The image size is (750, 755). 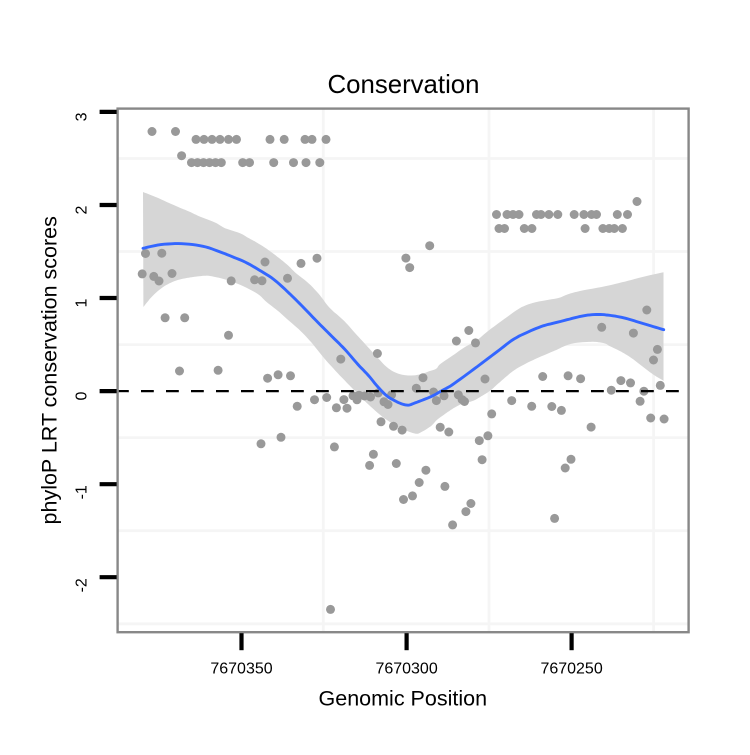 I want to click on svg-text: 7670350, so click(x=241, y=669).